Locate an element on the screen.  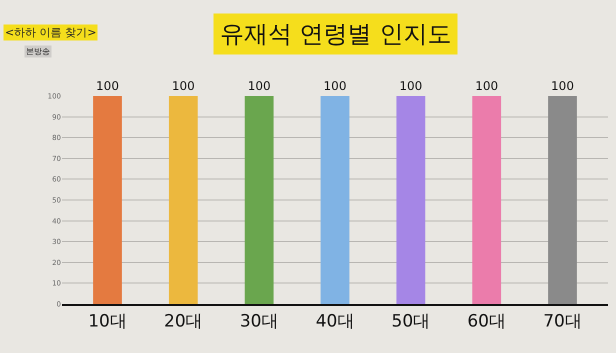
x-tick-label: 50대 is located at coordinates (411, 321).